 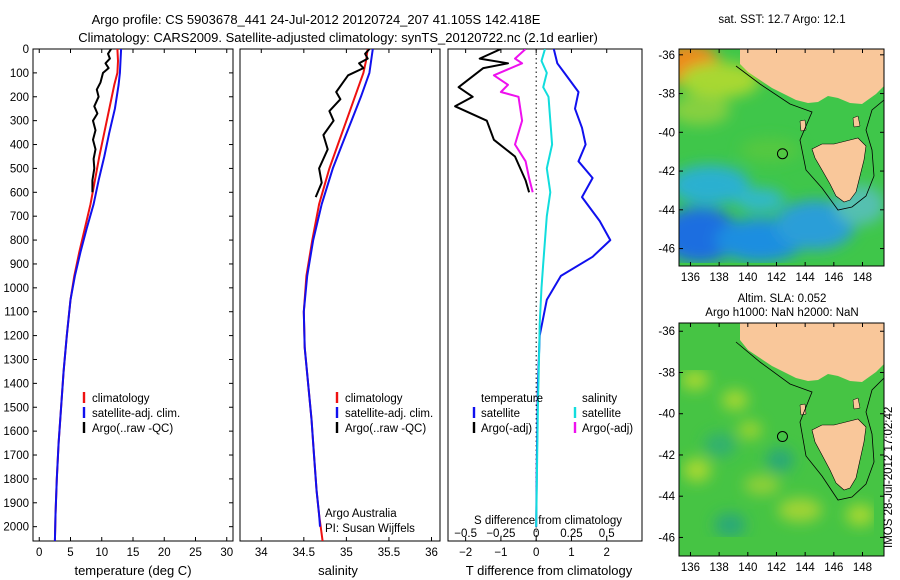 I want to click on x-tick-label: 36, so click(x=431, y=553).